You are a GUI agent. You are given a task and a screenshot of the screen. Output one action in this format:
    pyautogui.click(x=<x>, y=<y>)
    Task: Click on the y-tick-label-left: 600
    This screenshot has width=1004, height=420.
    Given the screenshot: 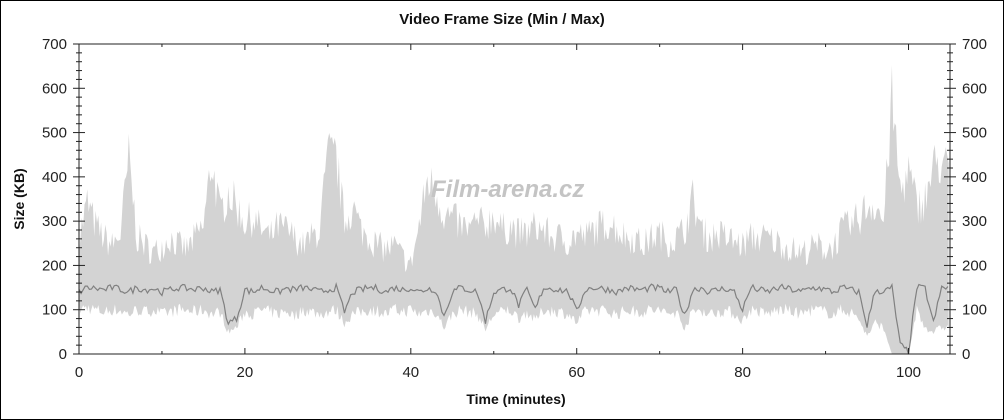 What is the action you would take?
    pyautogui.click(x=54, y=88)
    